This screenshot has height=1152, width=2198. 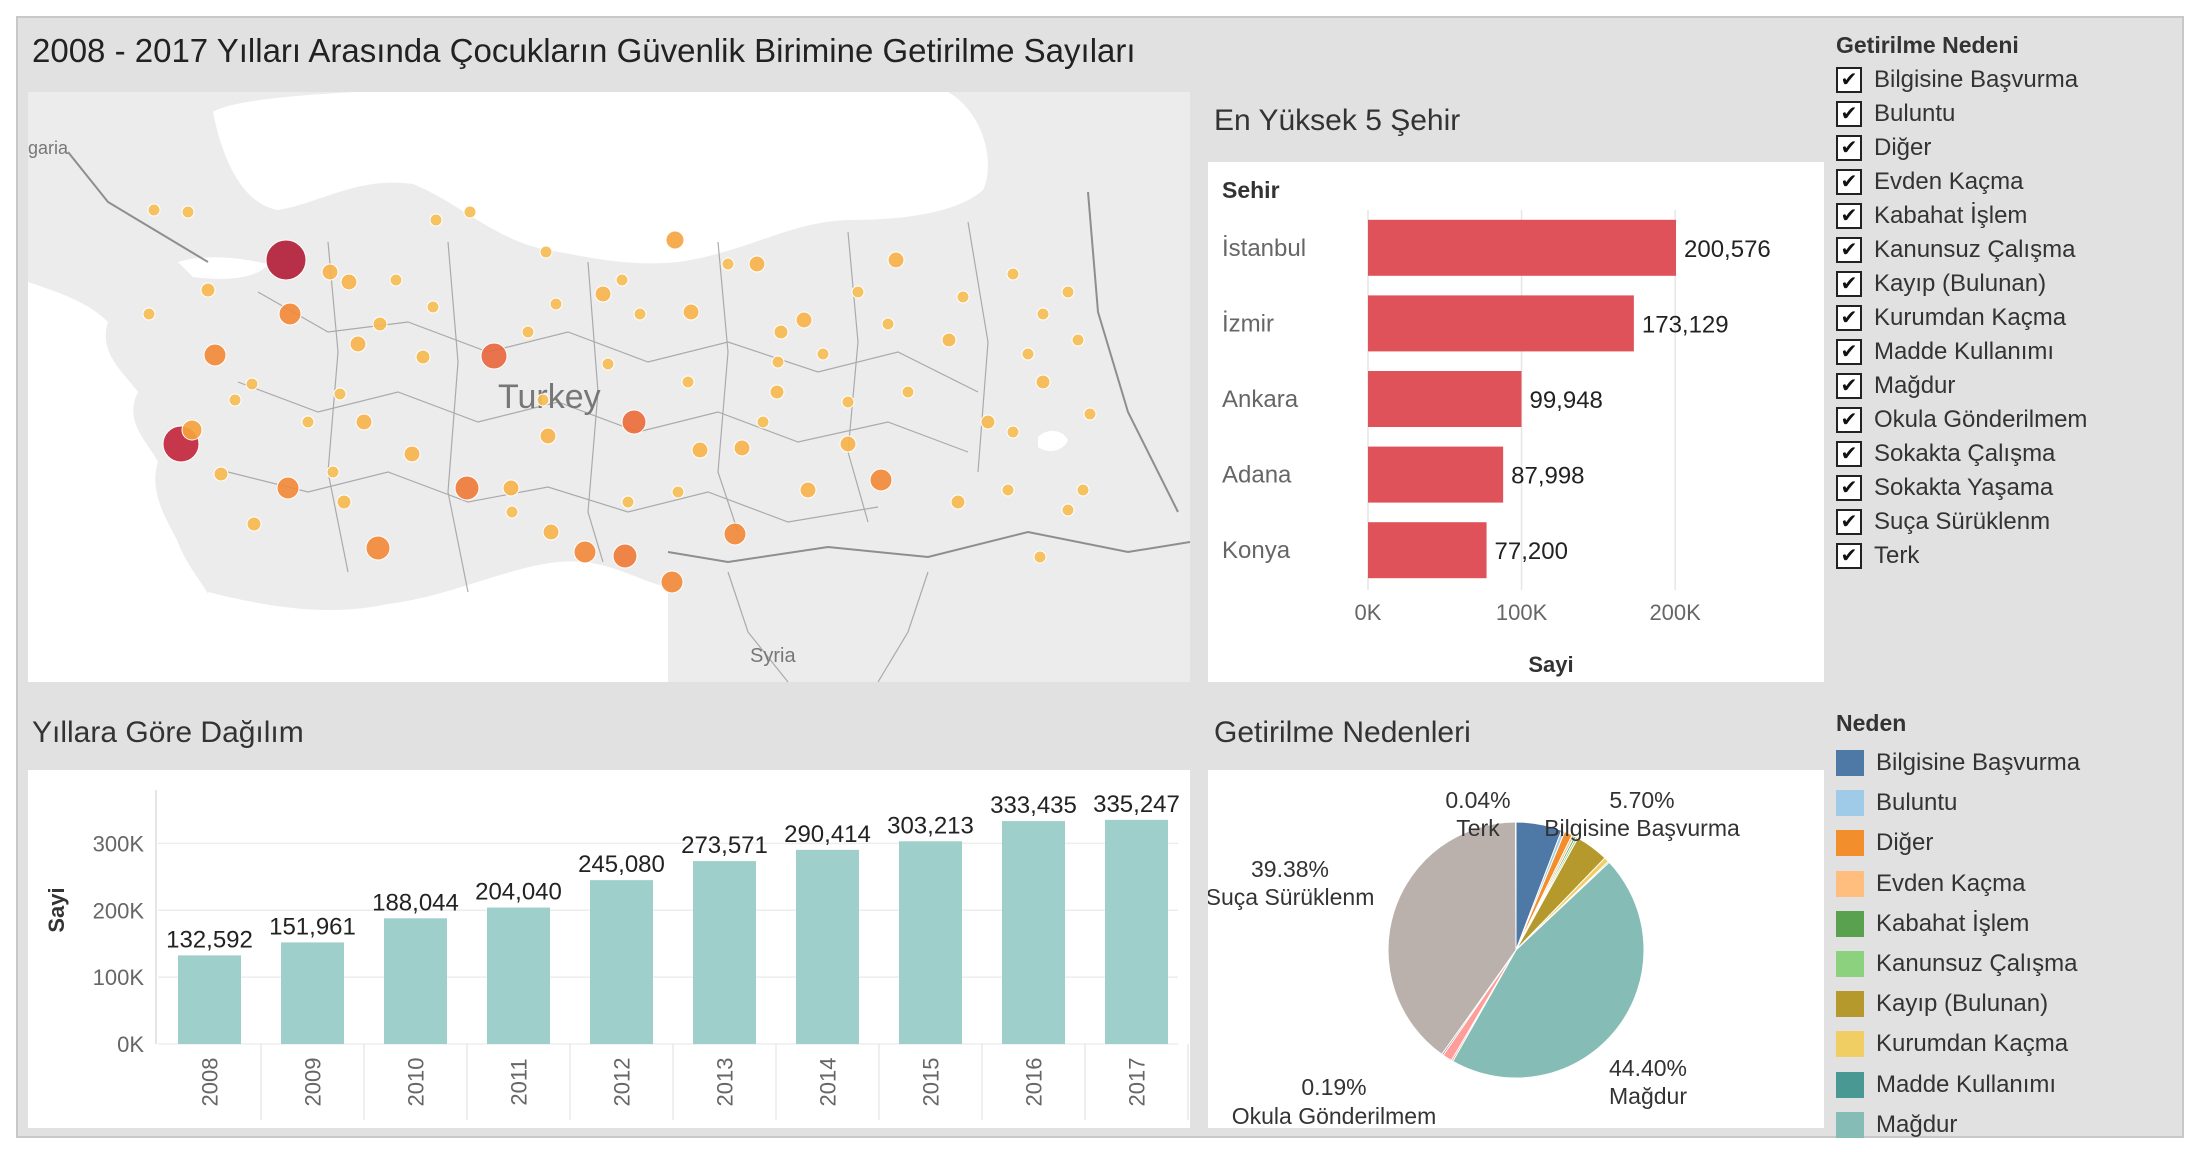 What do you see at coordinates (619, 398) in the screenshot?
I see `city-dots` at bounding box center [619, 398].